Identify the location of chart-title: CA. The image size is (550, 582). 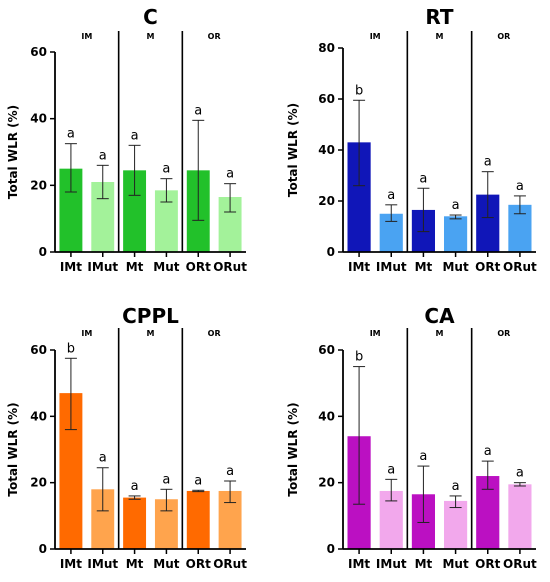
(439, 316).